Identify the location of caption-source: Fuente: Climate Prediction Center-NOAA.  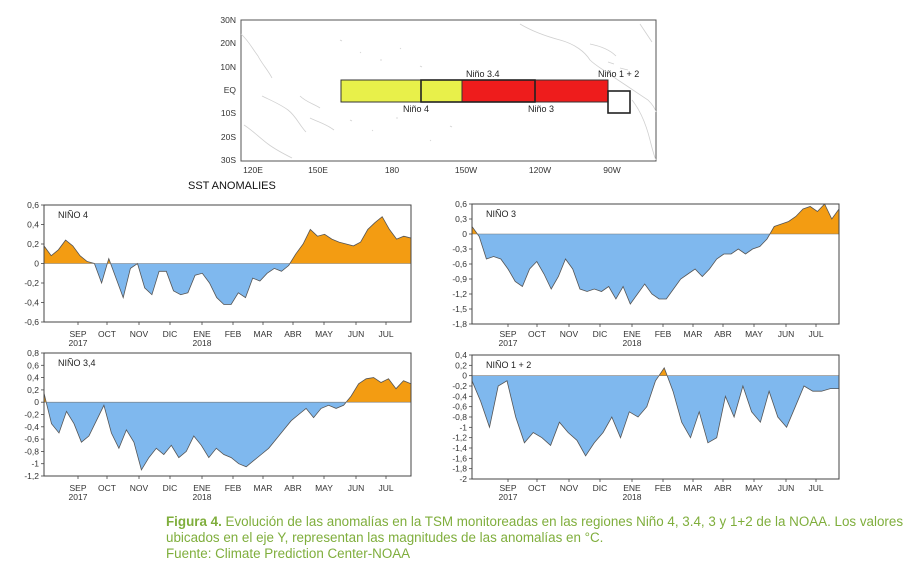
(288, 553).